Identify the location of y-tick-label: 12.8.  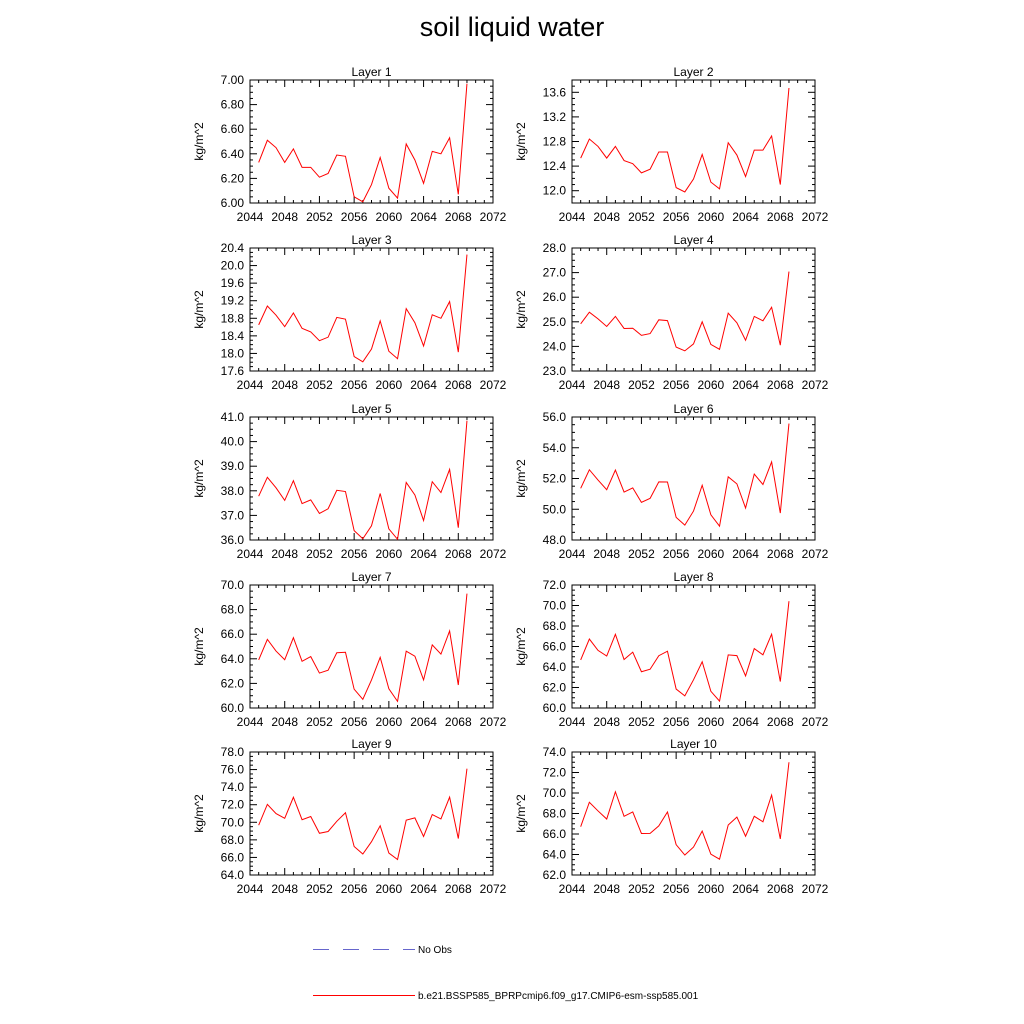
(555, 142).